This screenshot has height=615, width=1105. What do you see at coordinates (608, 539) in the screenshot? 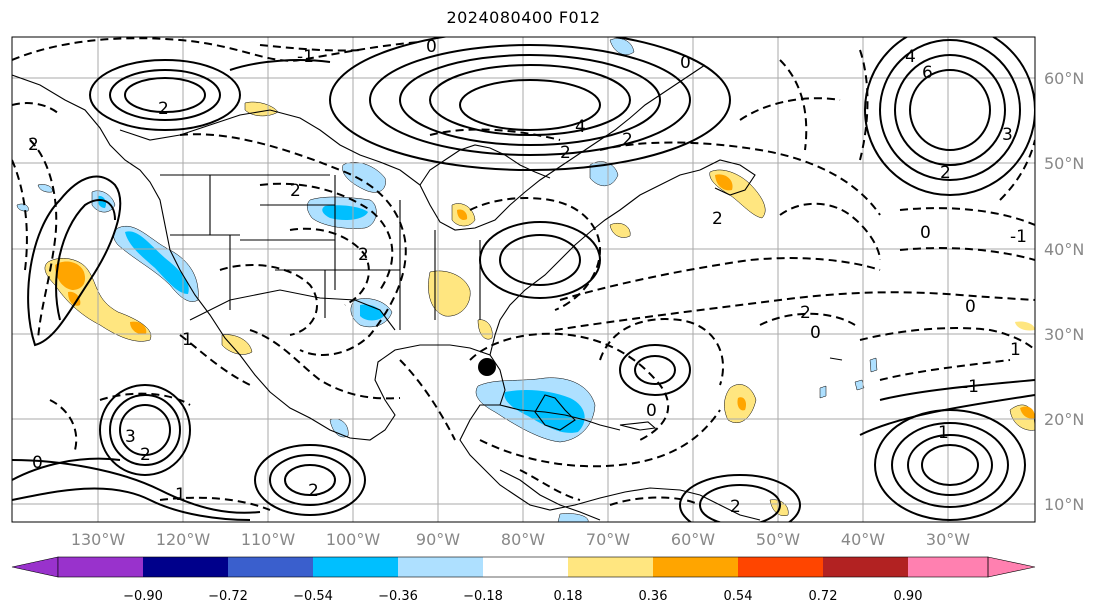
I see `lon-label: 70°W` at bounding box center [608, 539].